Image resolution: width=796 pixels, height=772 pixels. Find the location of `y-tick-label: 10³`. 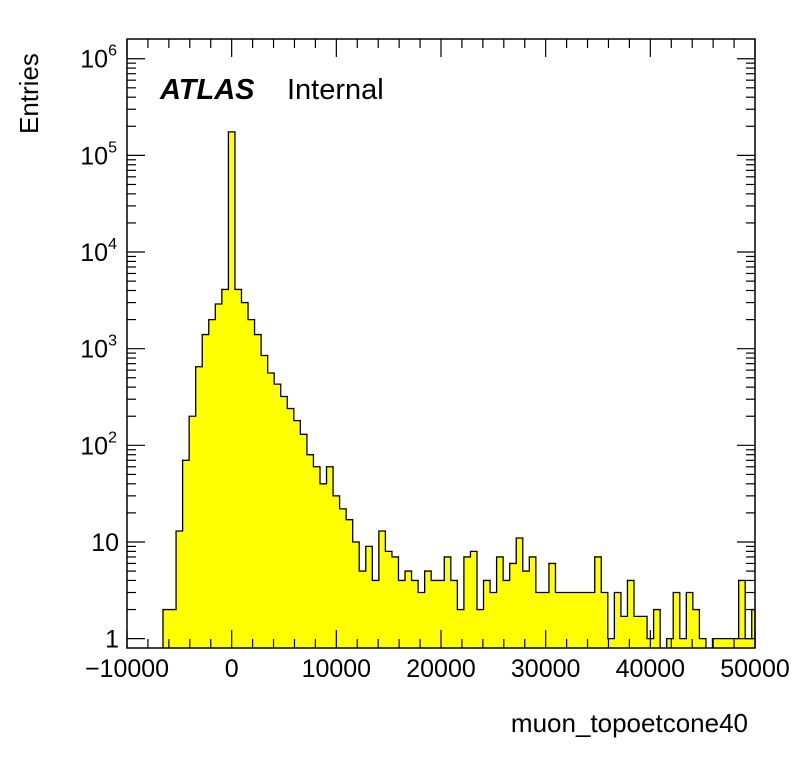

y-tick-label: 10³ is located at coordinates (98, 348).